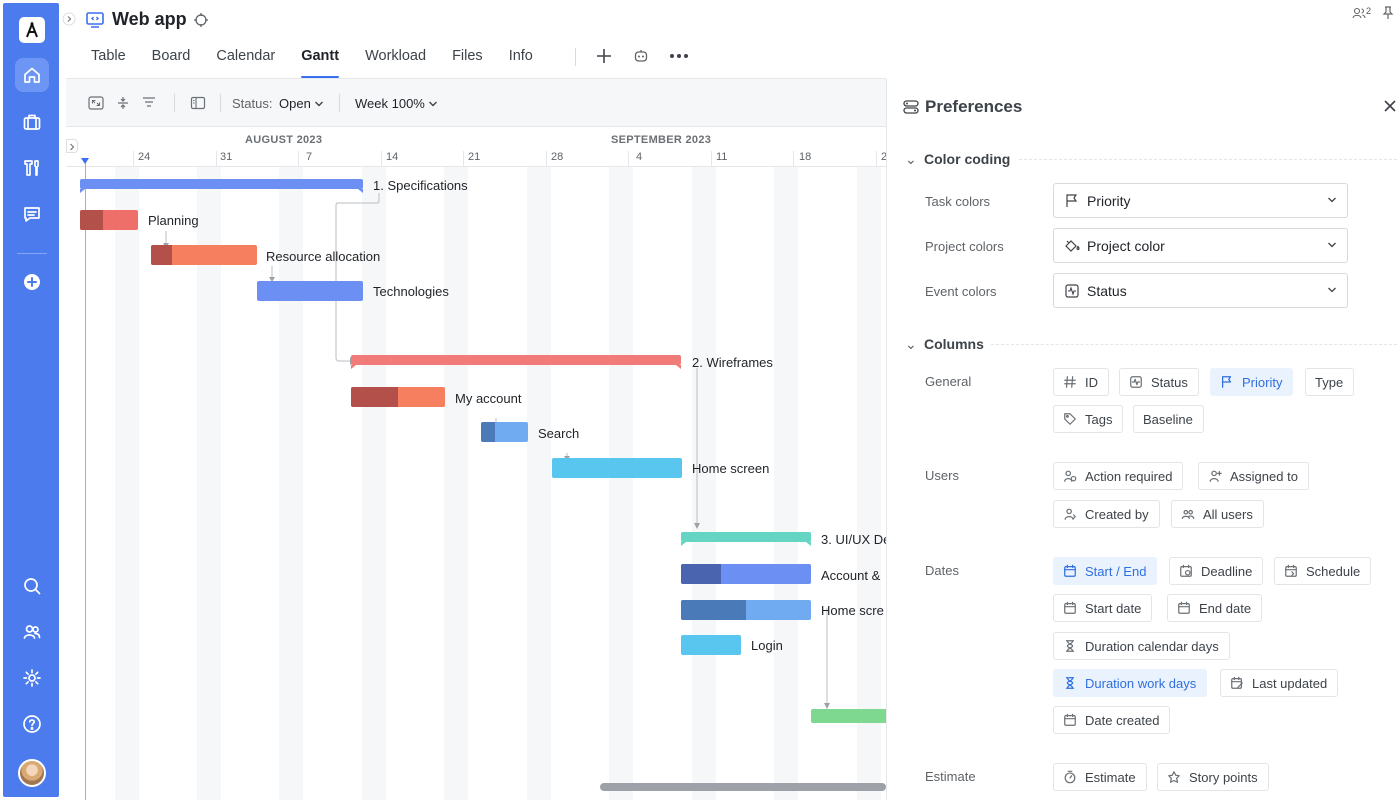 The width and height of the screenshot is (1400, 800). What do you see at coordinates (661, 140) in the screenshot?
I see `month-label: SEPTEMBER 2023` at bounding box center [661, 140].